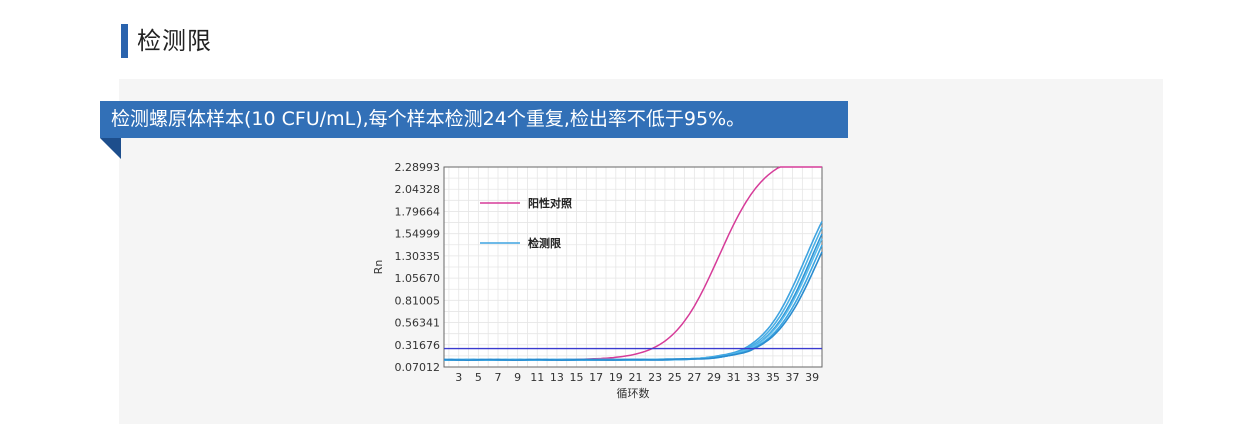  Describe the element at coordinates (418, 189) in the screenshot. I see `y-tick-label: 2.04328` at that location.